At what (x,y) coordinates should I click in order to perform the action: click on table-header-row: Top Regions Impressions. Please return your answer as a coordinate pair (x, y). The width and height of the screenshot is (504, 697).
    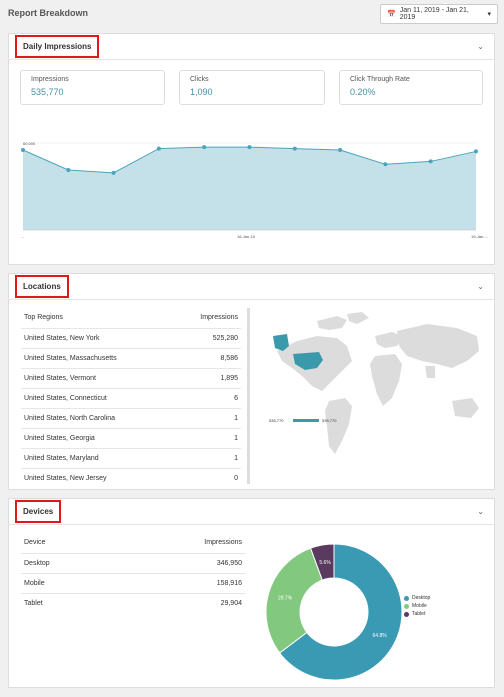
    Looking at the image, I should click on (131, 318).